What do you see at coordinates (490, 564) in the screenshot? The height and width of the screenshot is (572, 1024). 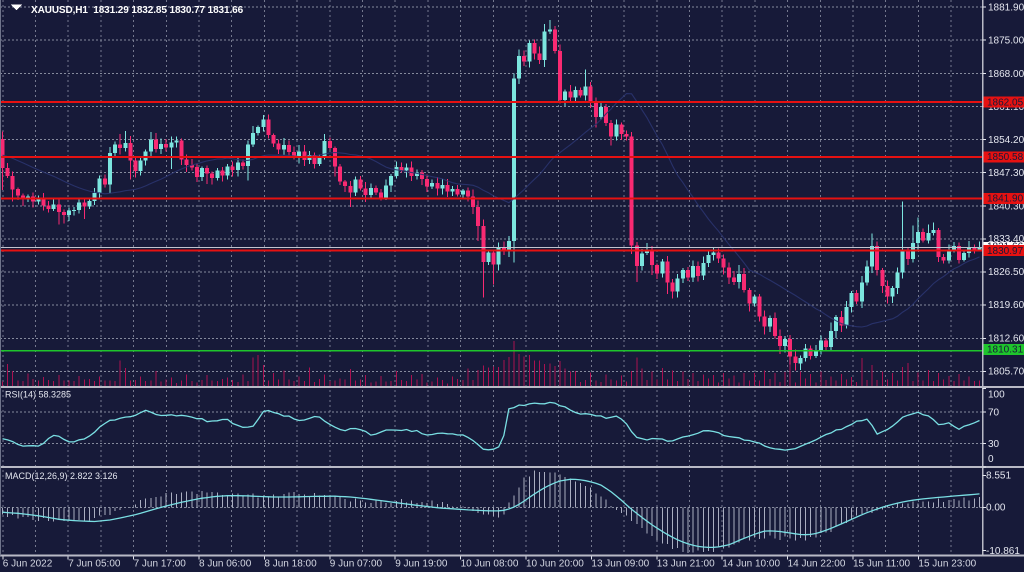 I see `svg-text: 10 Jun 08:00` at bounding box center [490, 564].